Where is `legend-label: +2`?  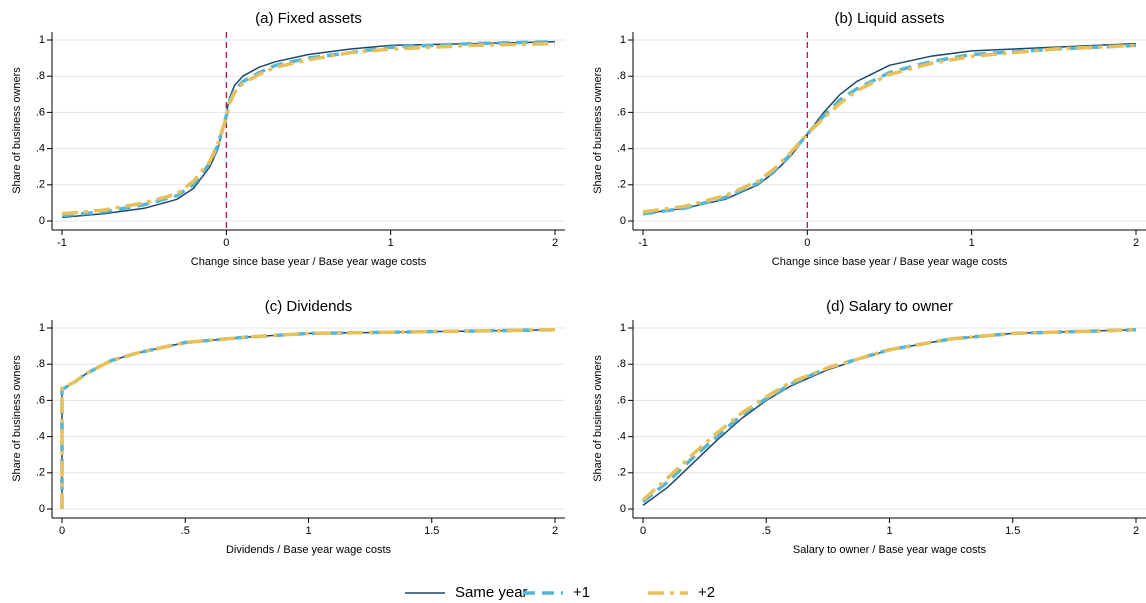
legend-label: +2 is located at coordinates (706, 592).